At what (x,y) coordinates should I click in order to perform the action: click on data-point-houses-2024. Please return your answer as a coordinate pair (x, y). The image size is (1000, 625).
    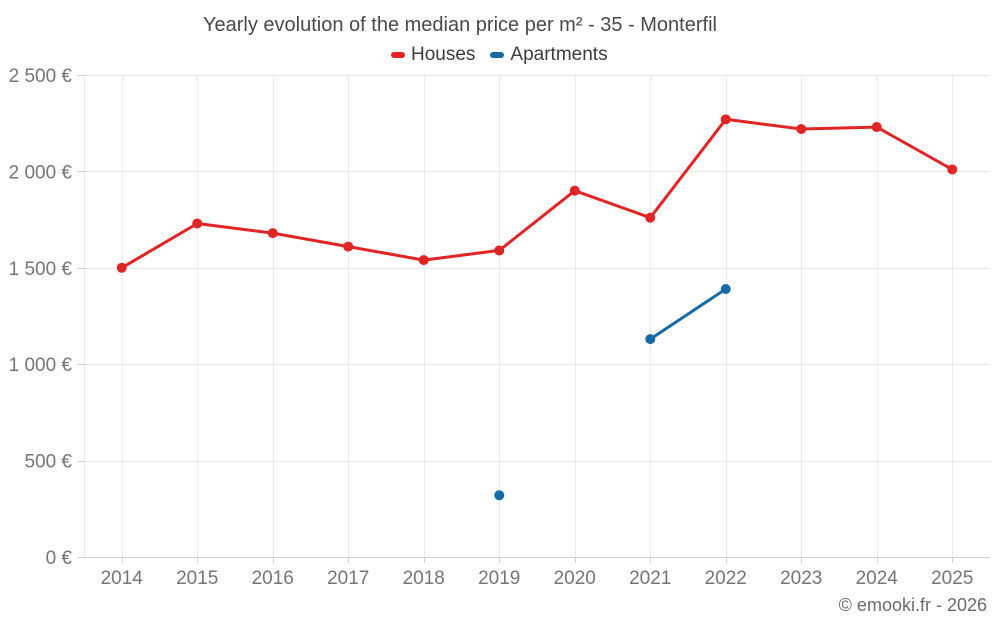
    Looking at the image, I should click on (876, 127).